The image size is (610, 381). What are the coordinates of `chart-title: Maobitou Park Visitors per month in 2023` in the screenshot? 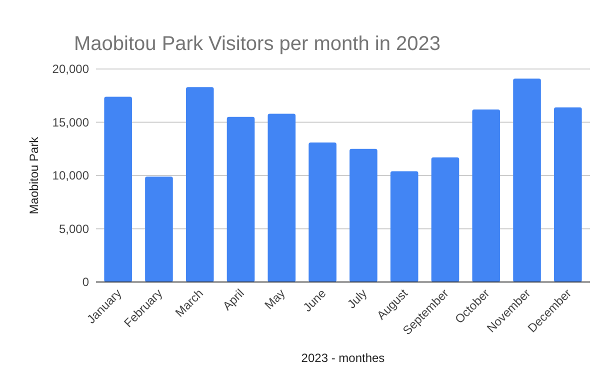 It's located at (257, 44).